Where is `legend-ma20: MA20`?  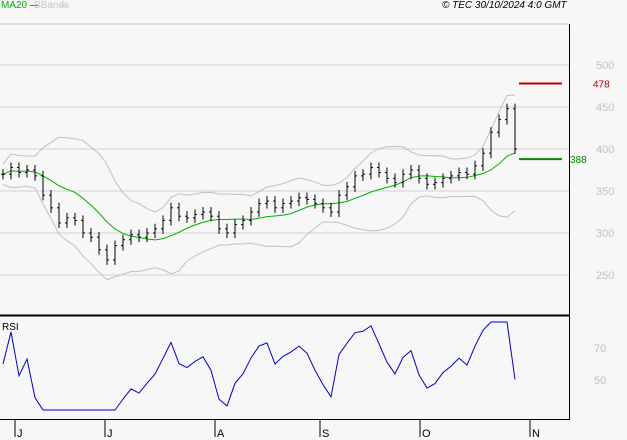 legend-ma20: MA20 is located at coordinates (14, 5).